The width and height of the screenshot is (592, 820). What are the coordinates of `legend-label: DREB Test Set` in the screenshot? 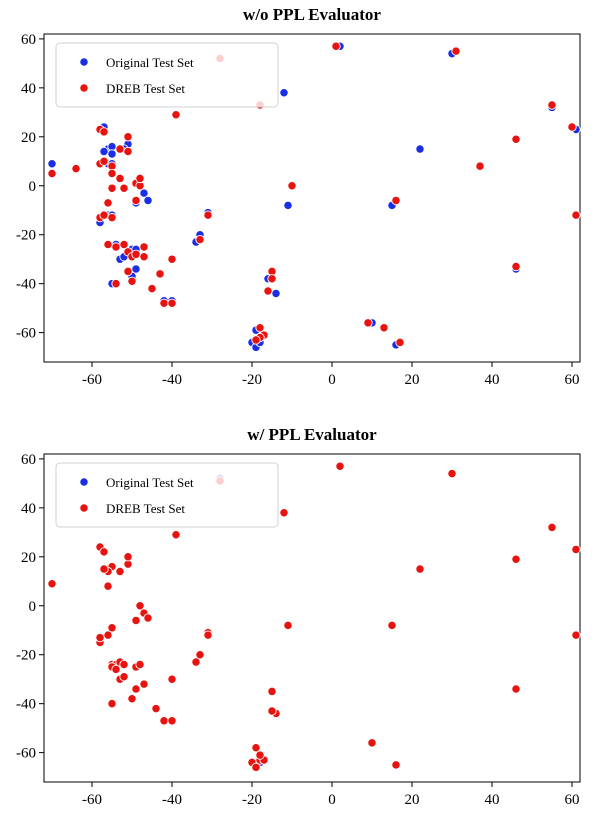 It's located at (145, 88).